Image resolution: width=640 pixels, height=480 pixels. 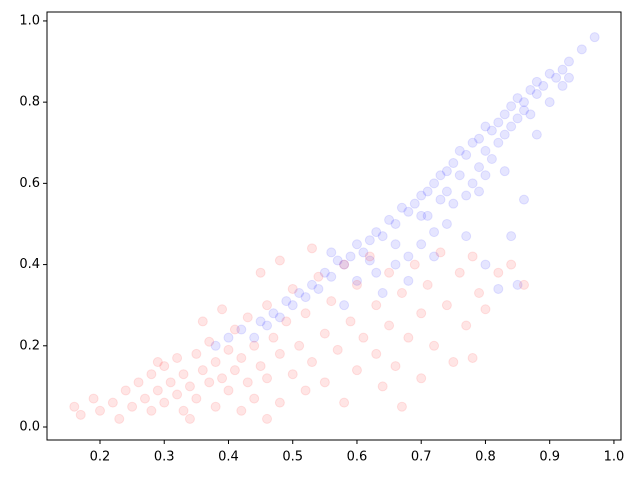 I want to click on y-tick-label: 0.2, so click(x=29, y=345).